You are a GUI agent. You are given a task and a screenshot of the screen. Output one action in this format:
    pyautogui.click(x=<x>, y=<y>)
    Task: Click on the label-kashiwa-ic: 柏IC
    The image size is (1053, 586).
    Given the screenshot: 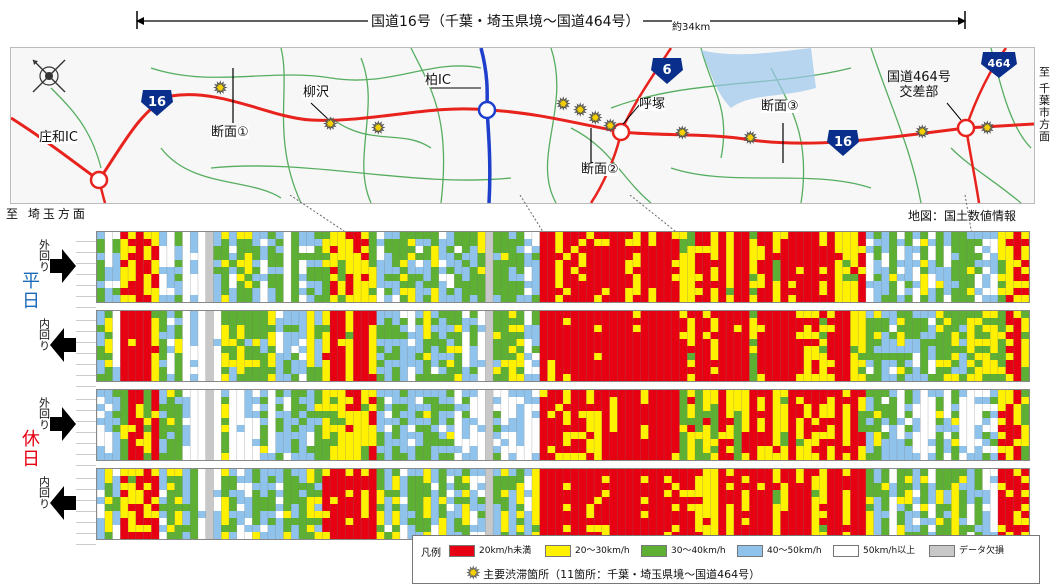 What is the action you would take?
    pyautogui.click(x=438, y=80)
    